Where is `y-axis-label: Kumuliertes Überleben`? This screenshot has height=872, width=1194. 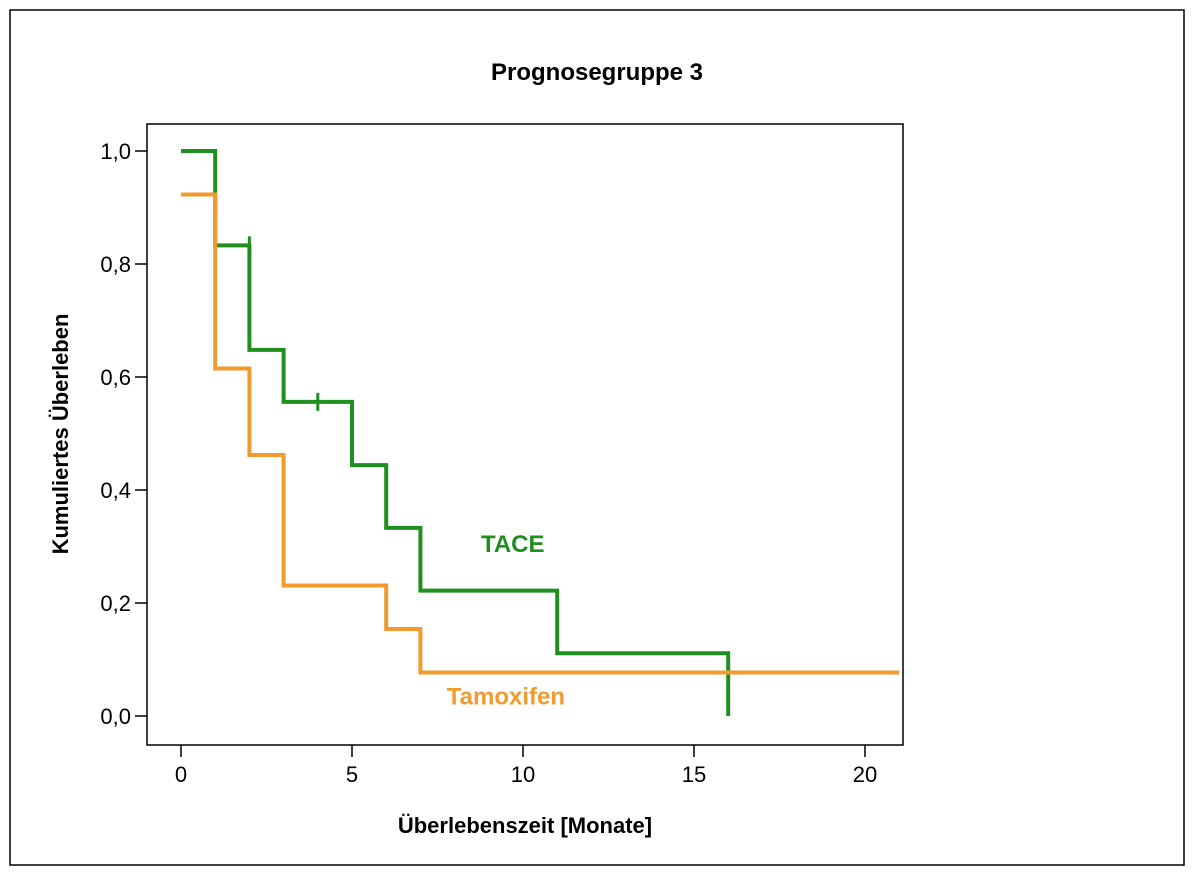 y-axis-label: Kumuliertes Überleben is located at coordinates (60, 434).